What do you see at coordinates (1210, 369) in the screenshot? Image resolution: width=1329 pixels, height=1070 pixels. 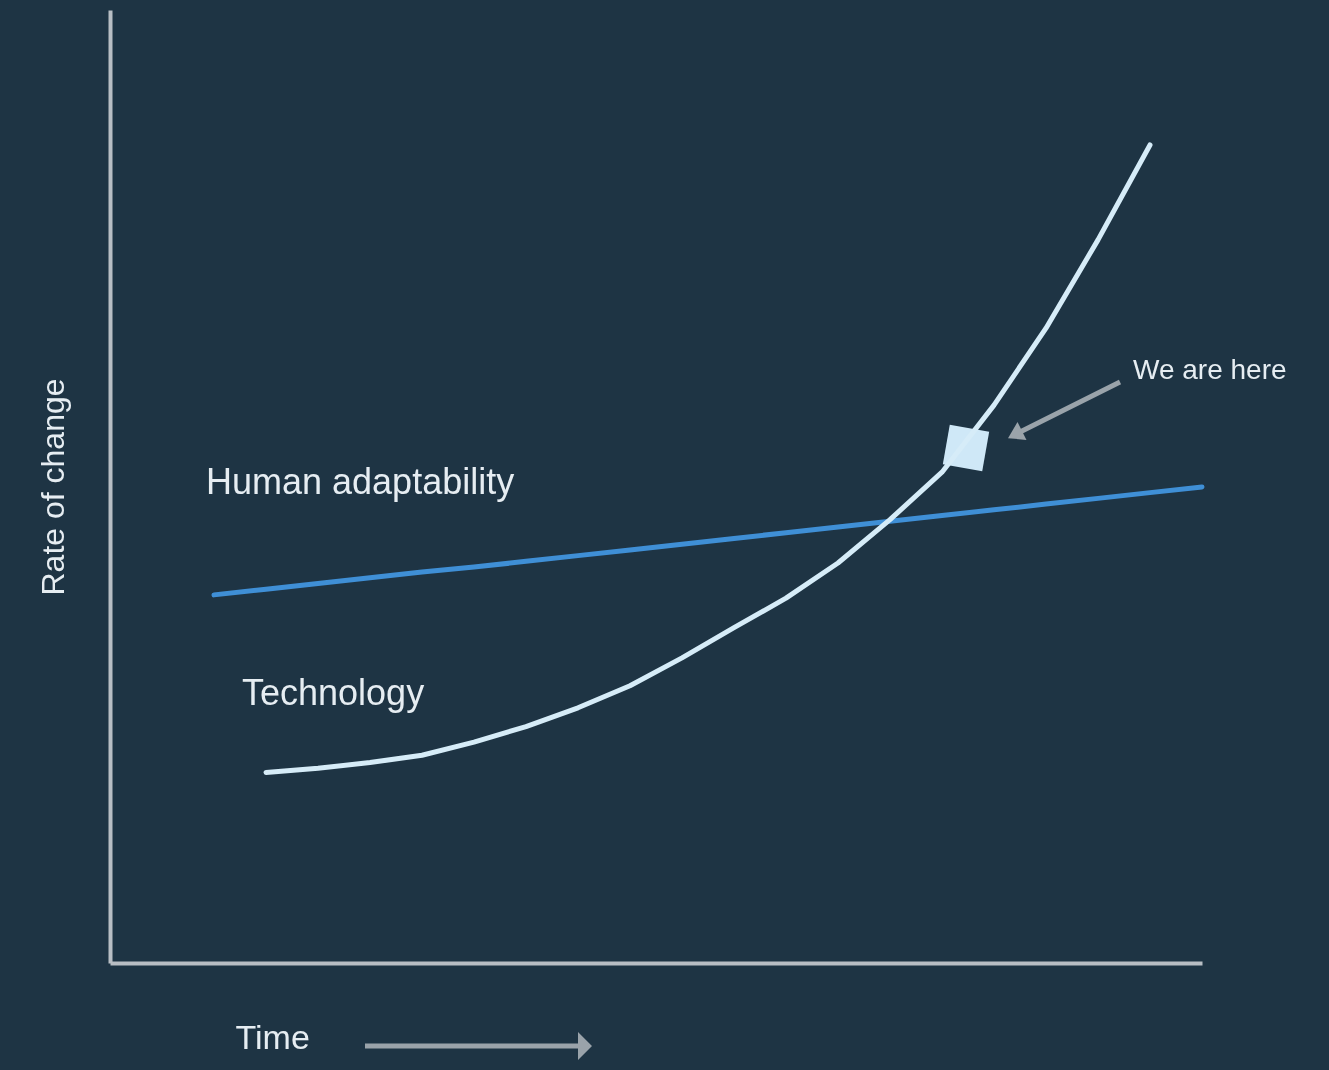 I see `annotation: We are here` at bounding box center [1210, 369].